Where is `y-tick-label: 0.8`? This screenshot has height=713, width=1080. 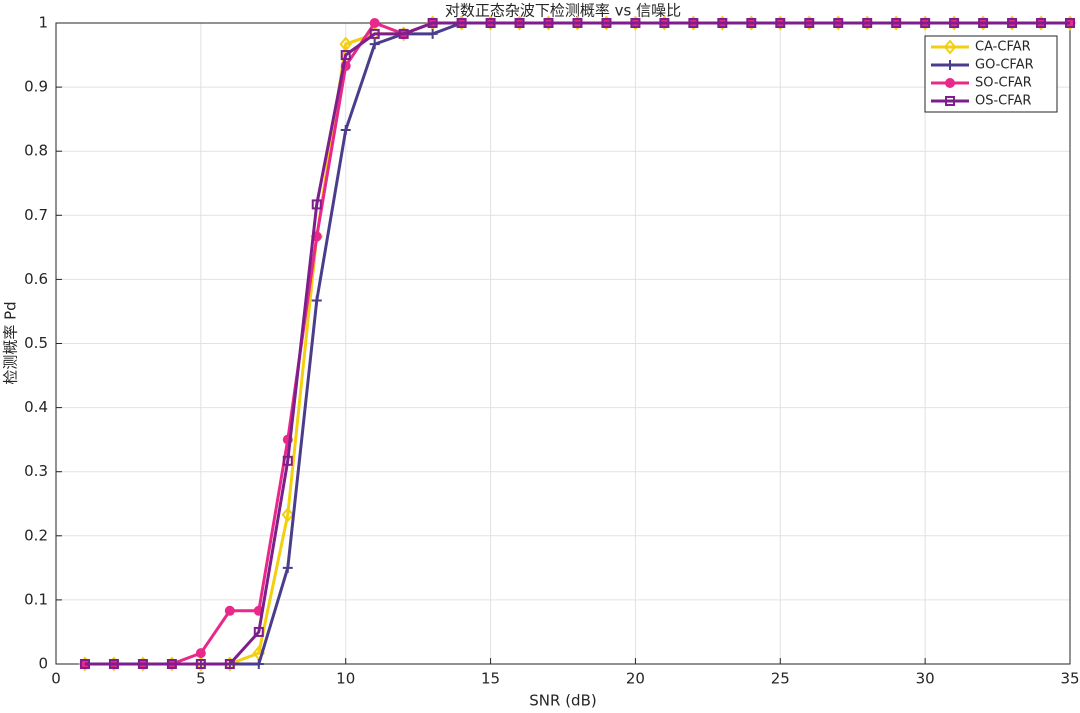
y-tick-label: 0.8 is located at coordinates (36, 151).